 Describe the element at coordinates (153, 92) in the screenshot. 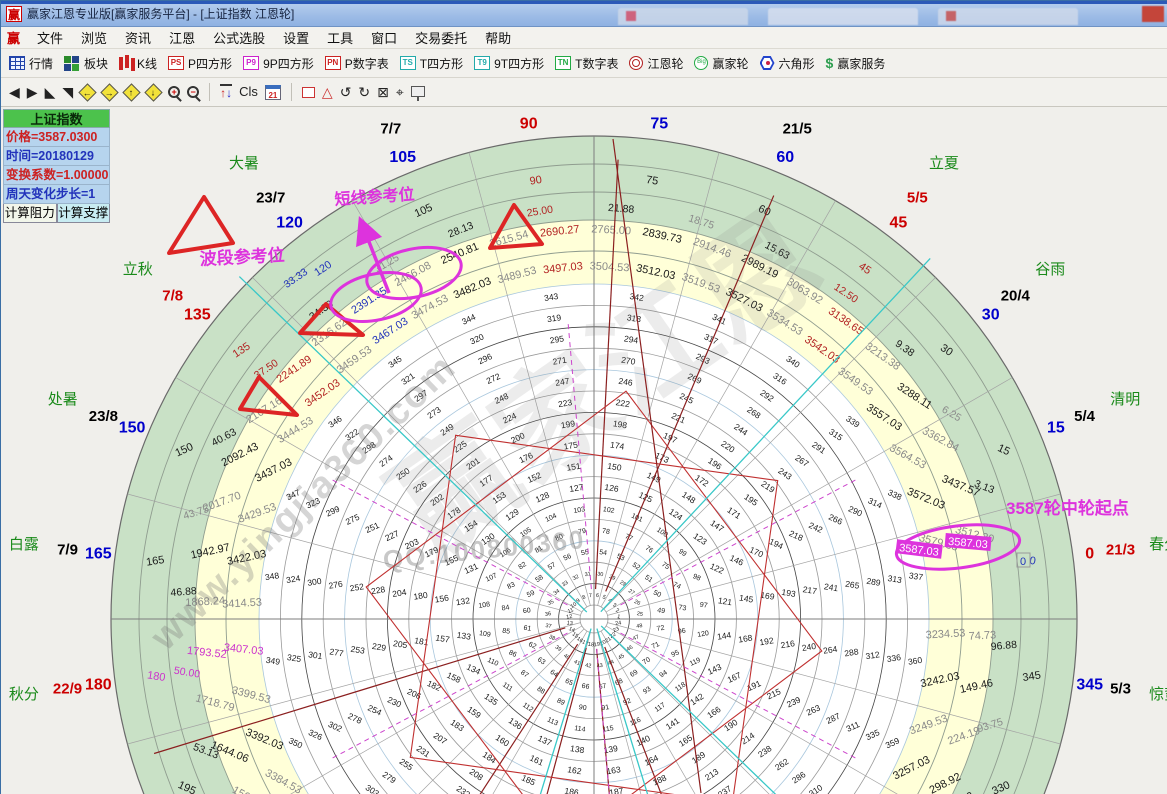

I see `diamond-down-icon: ↓` at that location.